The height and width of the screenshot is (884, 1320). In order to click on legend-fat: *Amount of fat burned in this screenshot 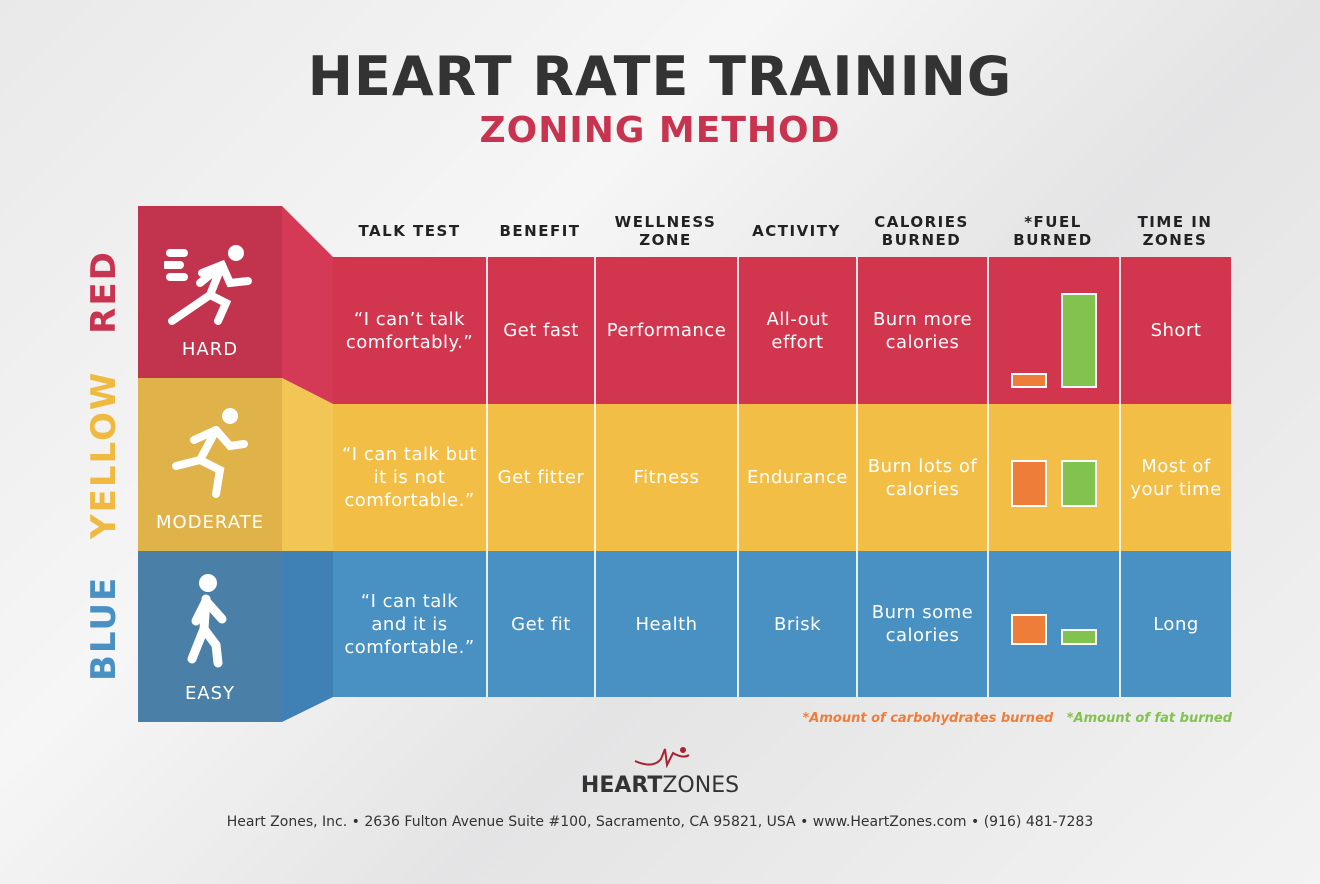, I will do `click(1149, 718)`.